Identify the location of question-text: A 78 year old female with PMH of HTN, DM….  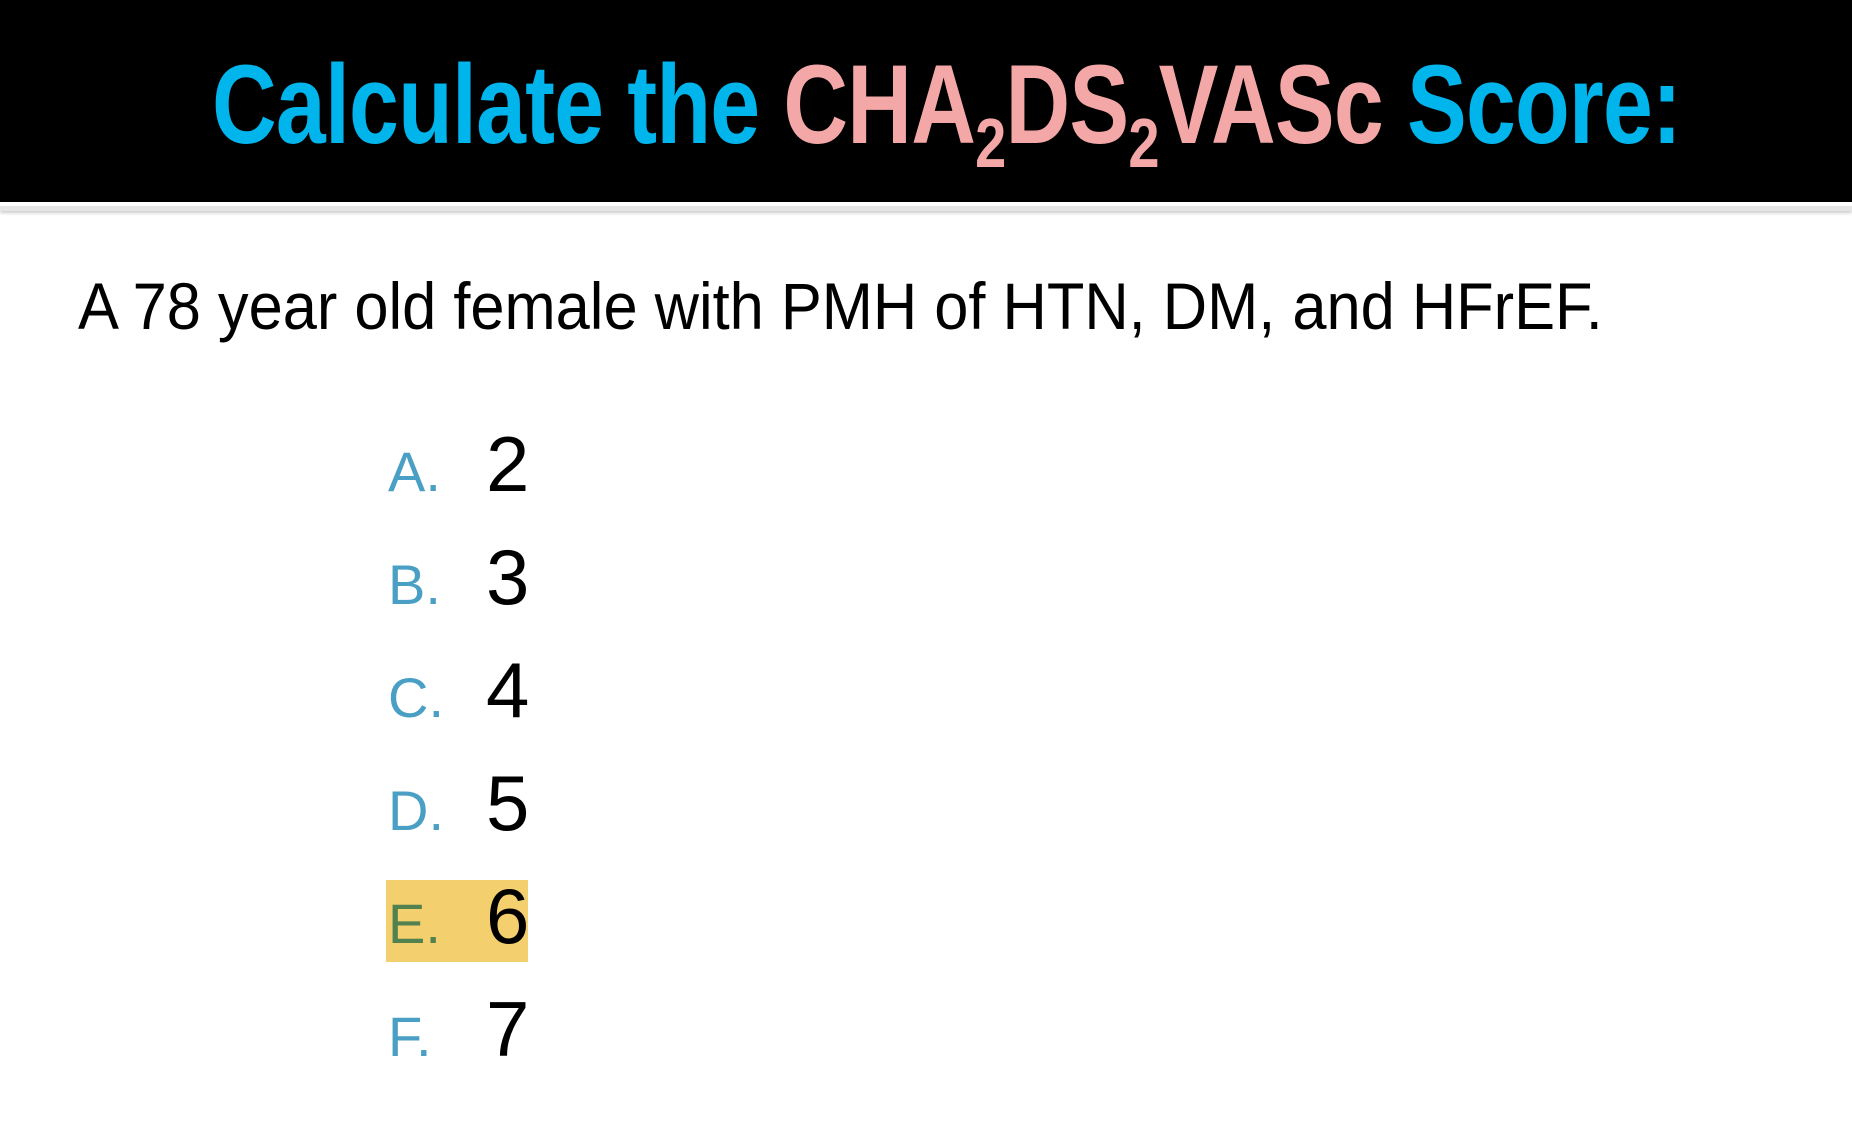
(840, 306).